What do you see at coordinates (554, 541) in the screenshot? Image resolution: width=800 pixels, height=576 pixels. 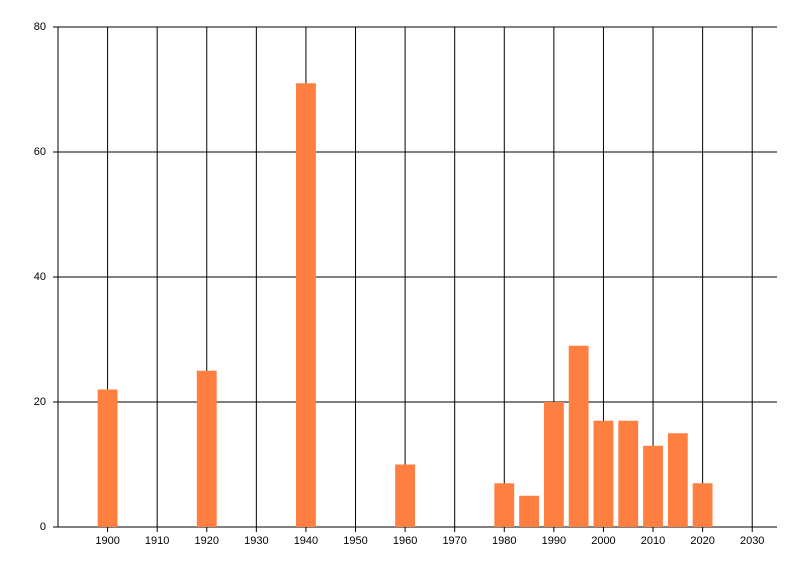 I see `x-tick-label: 1990` at bounding box center [554, 541].